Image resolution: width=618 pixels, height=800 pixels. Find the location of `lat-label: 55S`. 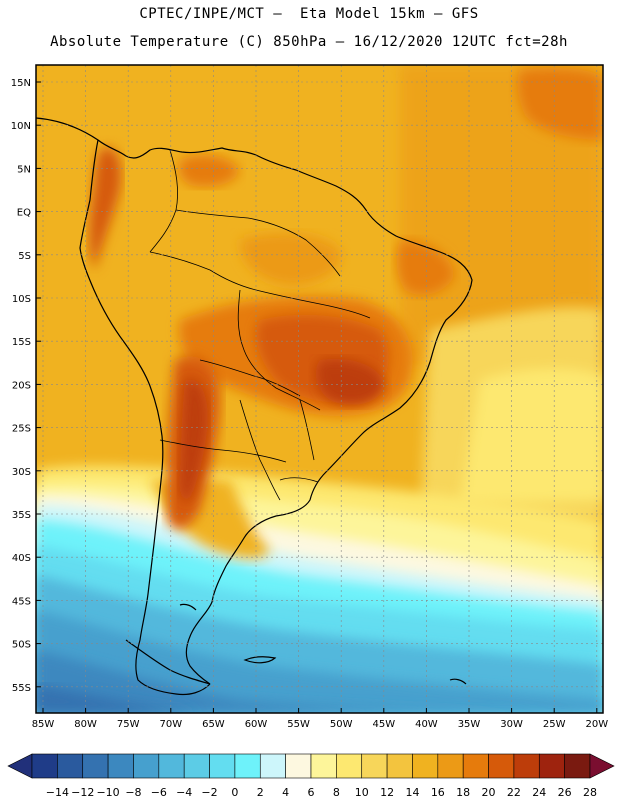

lat-label: 55S is located at coordinates (21, 688).